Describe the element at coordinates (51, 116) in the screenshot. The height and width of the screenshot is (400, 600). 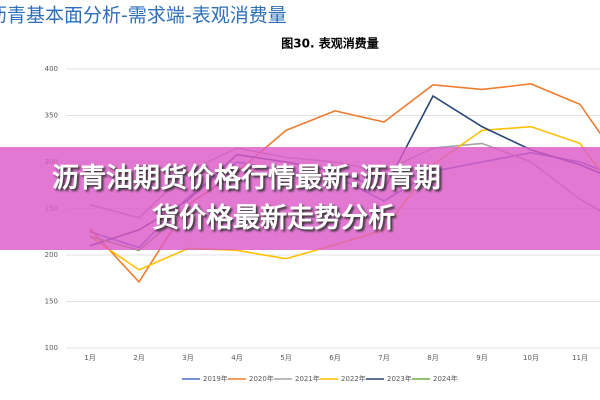
I see `y-tick-label: 350` at that location.